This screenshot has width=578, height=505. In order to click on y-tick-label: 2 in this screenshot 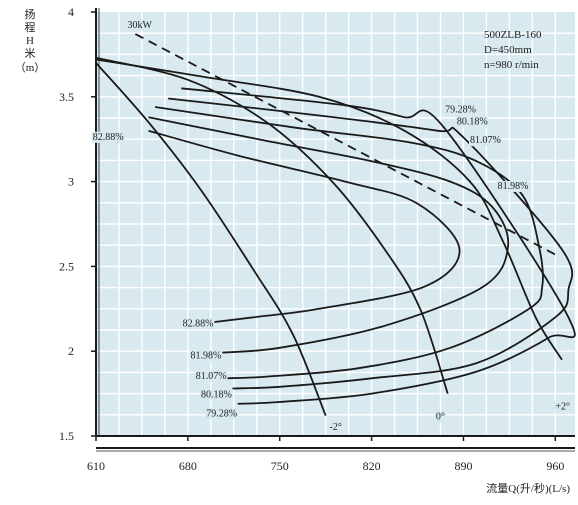, I will do `click(71, 351)`.